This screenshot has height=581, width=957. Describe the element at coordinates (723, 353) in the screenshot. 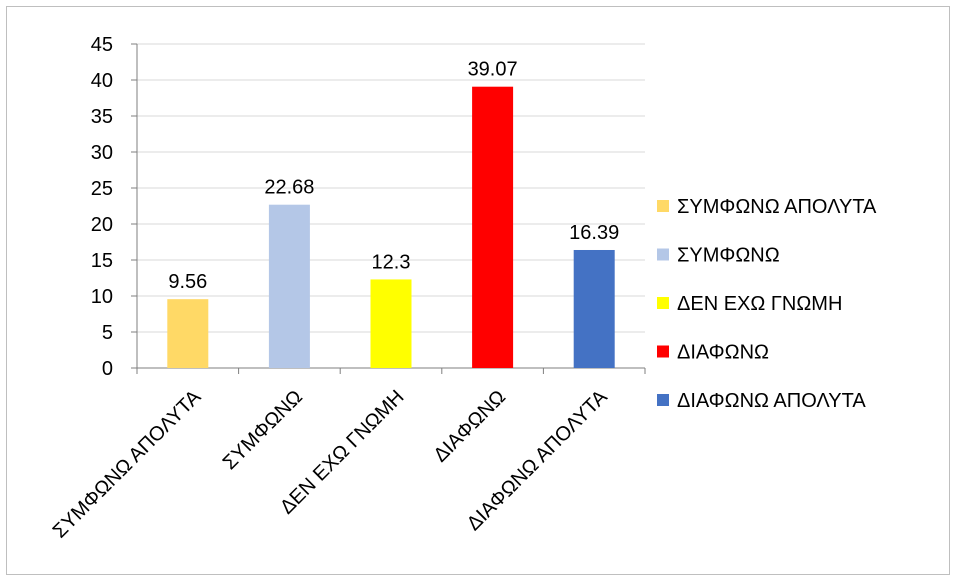

I see `legend-label: ΔΙΑΦΩΝΩ` at that location.